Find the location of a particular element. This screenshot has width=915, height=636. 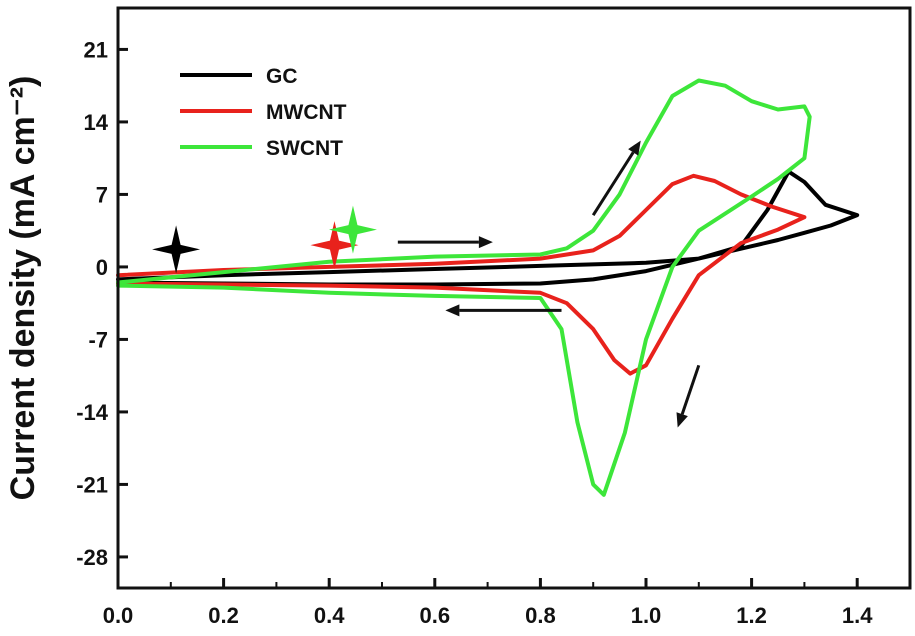

legend-label: MWCNT is located at coordinates (306, 112).